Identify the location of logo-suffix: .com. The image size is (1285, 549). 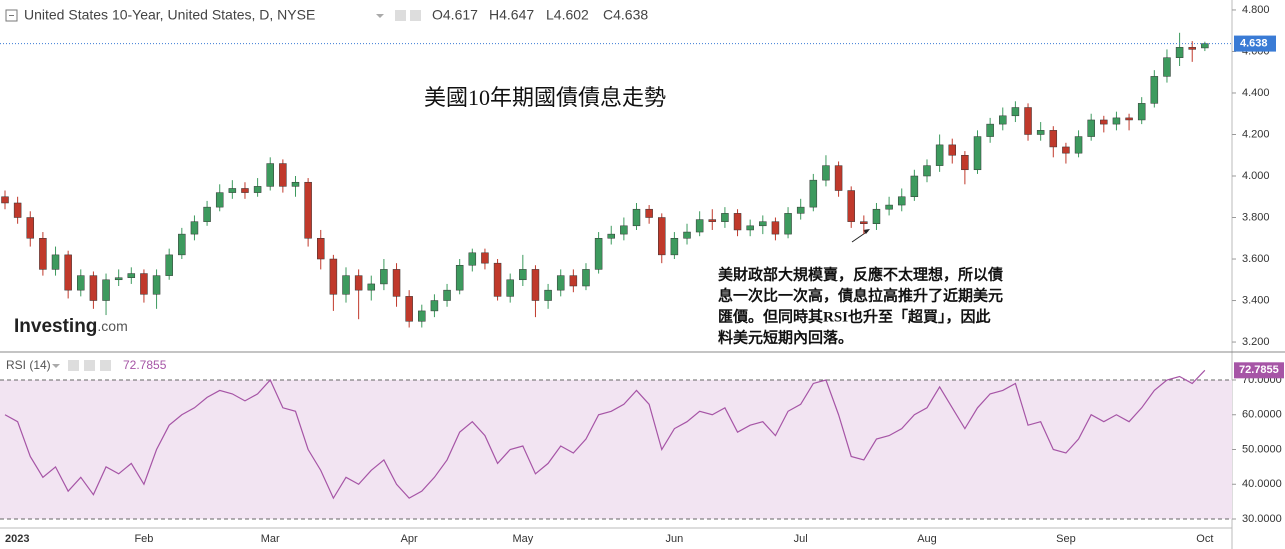
(112, 326).